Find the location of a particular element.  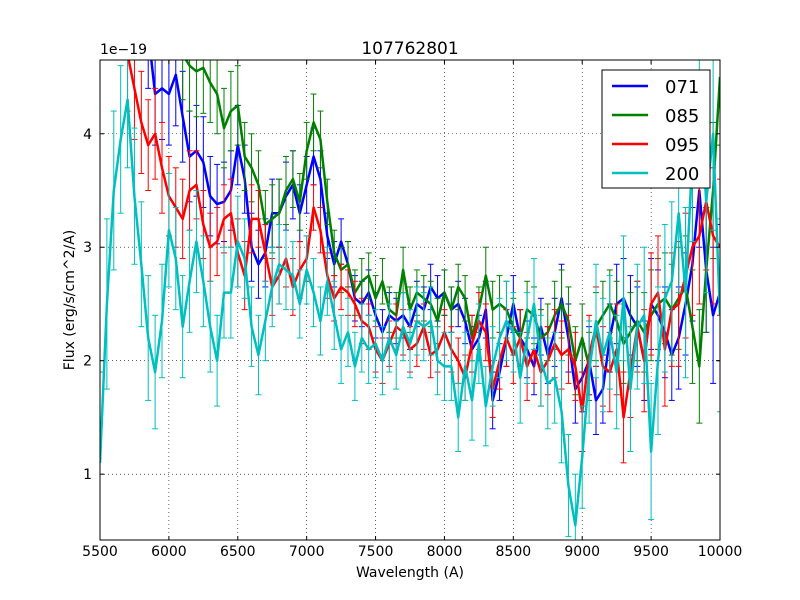

y-axis-label: Flux (erg/s/cm^2/A) is located at coordinates (70, 300).